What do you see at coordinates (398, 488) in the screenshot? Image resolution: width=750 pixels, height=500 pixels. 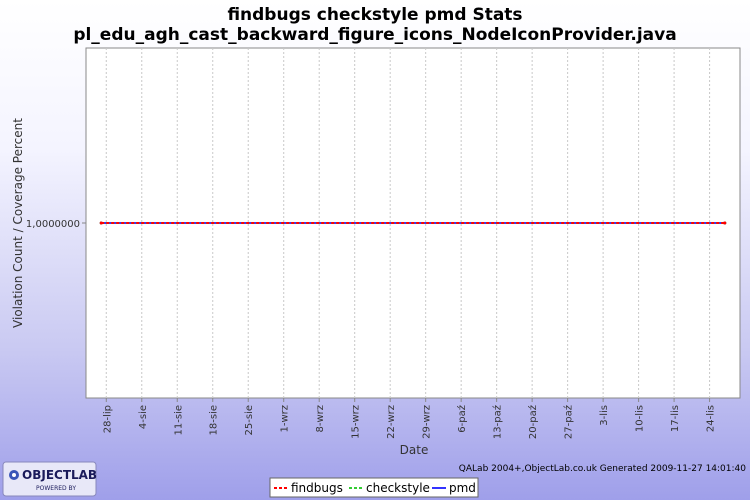 I see `legend-label-checkstyle: checkstyle` at bounding box center [398, 488].